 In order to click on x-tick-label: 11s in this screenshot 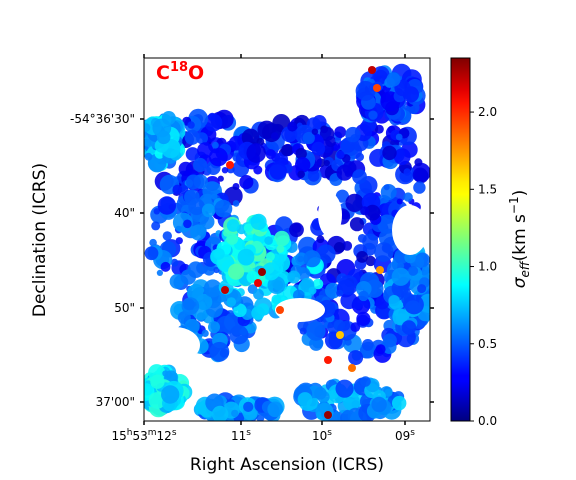, I will do `click(241, 435)`.